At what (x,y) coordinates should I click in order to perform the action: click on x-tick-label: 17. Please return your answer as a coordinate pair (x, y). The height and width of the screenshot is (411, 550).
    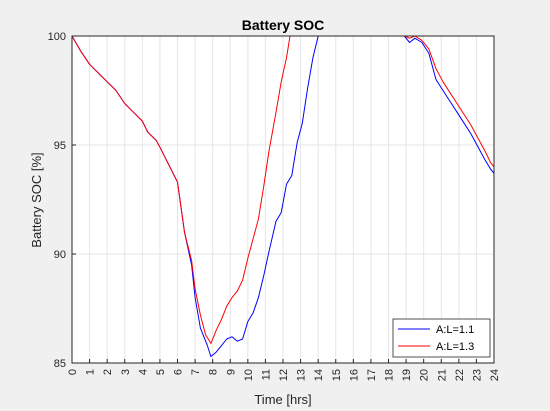
    Looking at the image, I should click on (372, 375).